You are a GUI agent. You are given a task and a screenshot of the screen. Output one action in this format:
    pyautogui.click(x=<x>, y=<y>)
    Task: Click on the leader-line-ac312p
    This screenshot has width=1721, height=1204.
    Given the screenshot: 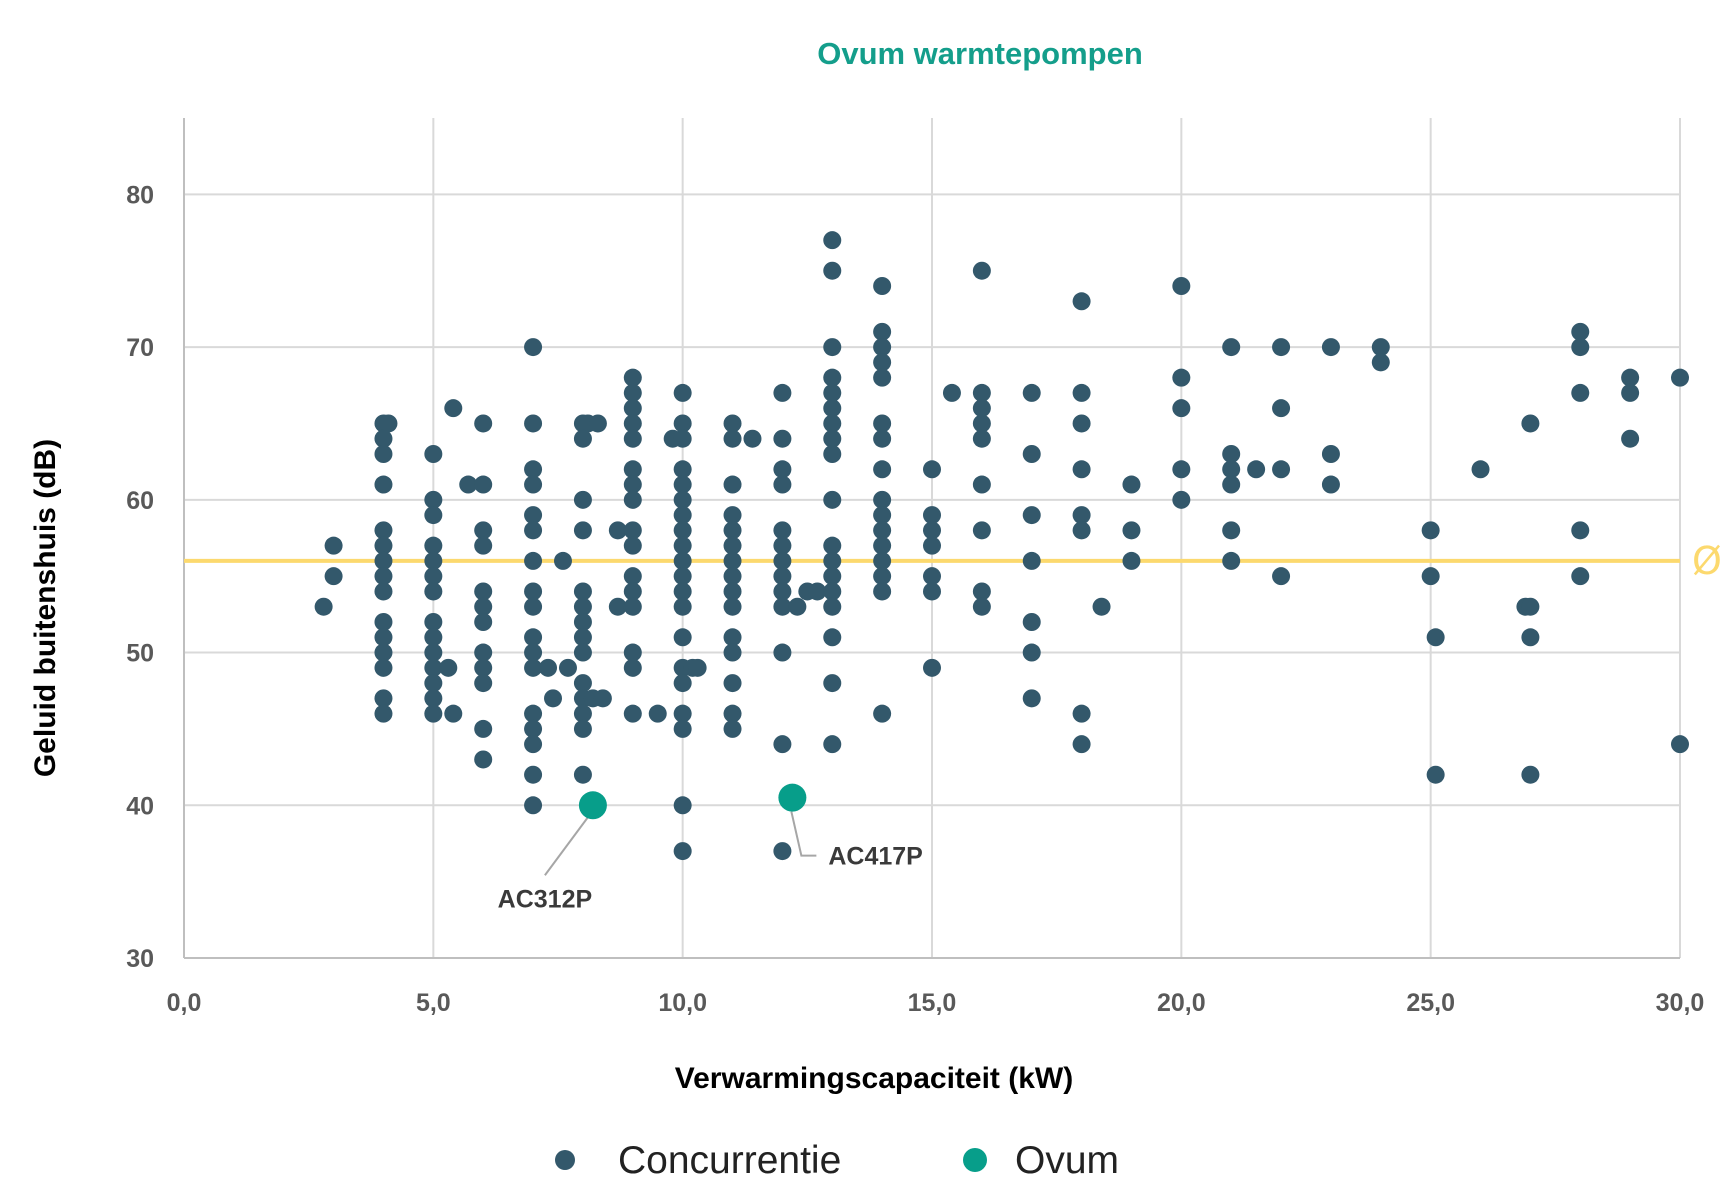 What is the action you would take?
    pyautogui.click(x=566, y=846)
    